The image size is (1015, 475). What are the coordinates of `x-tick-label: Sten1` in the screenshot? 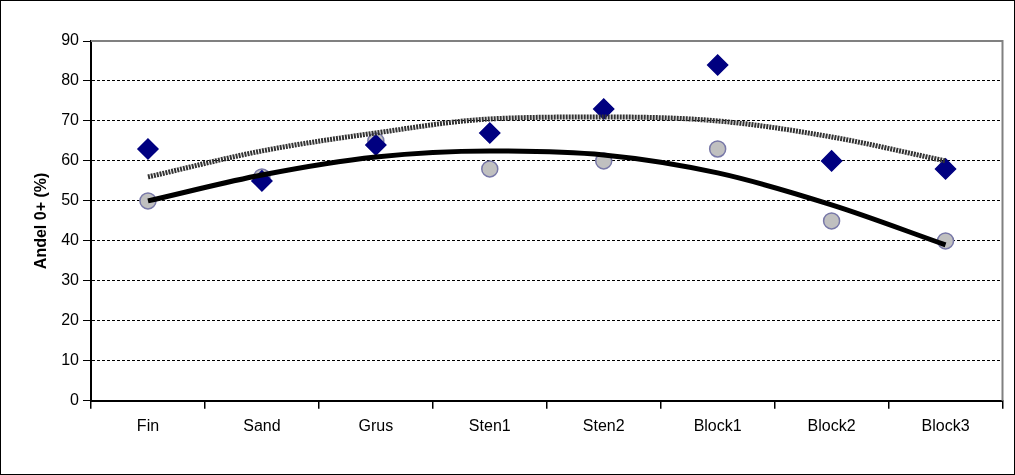 It's located at (489, 425).